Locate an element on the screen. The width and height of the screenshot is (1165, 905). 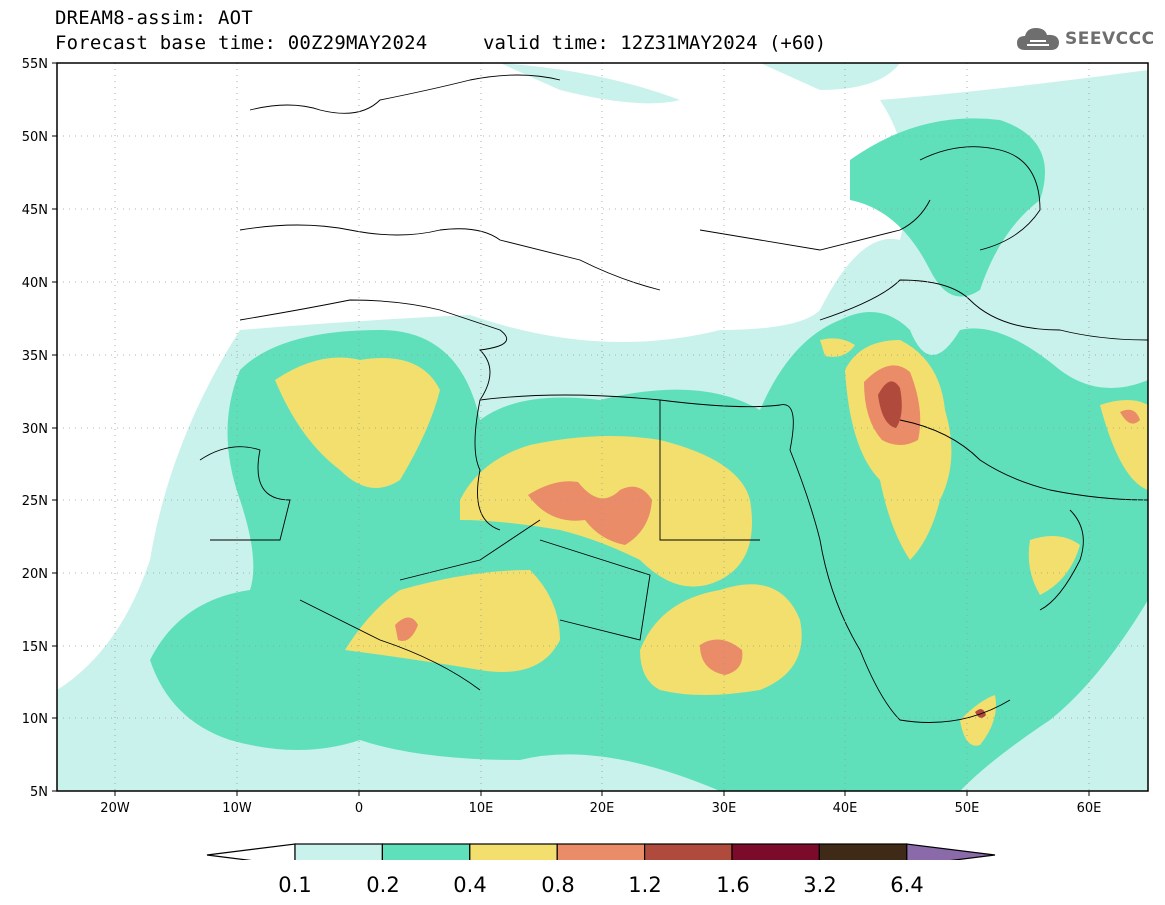
colorbar-label: 0.2 is located at coordinates (383, 885).